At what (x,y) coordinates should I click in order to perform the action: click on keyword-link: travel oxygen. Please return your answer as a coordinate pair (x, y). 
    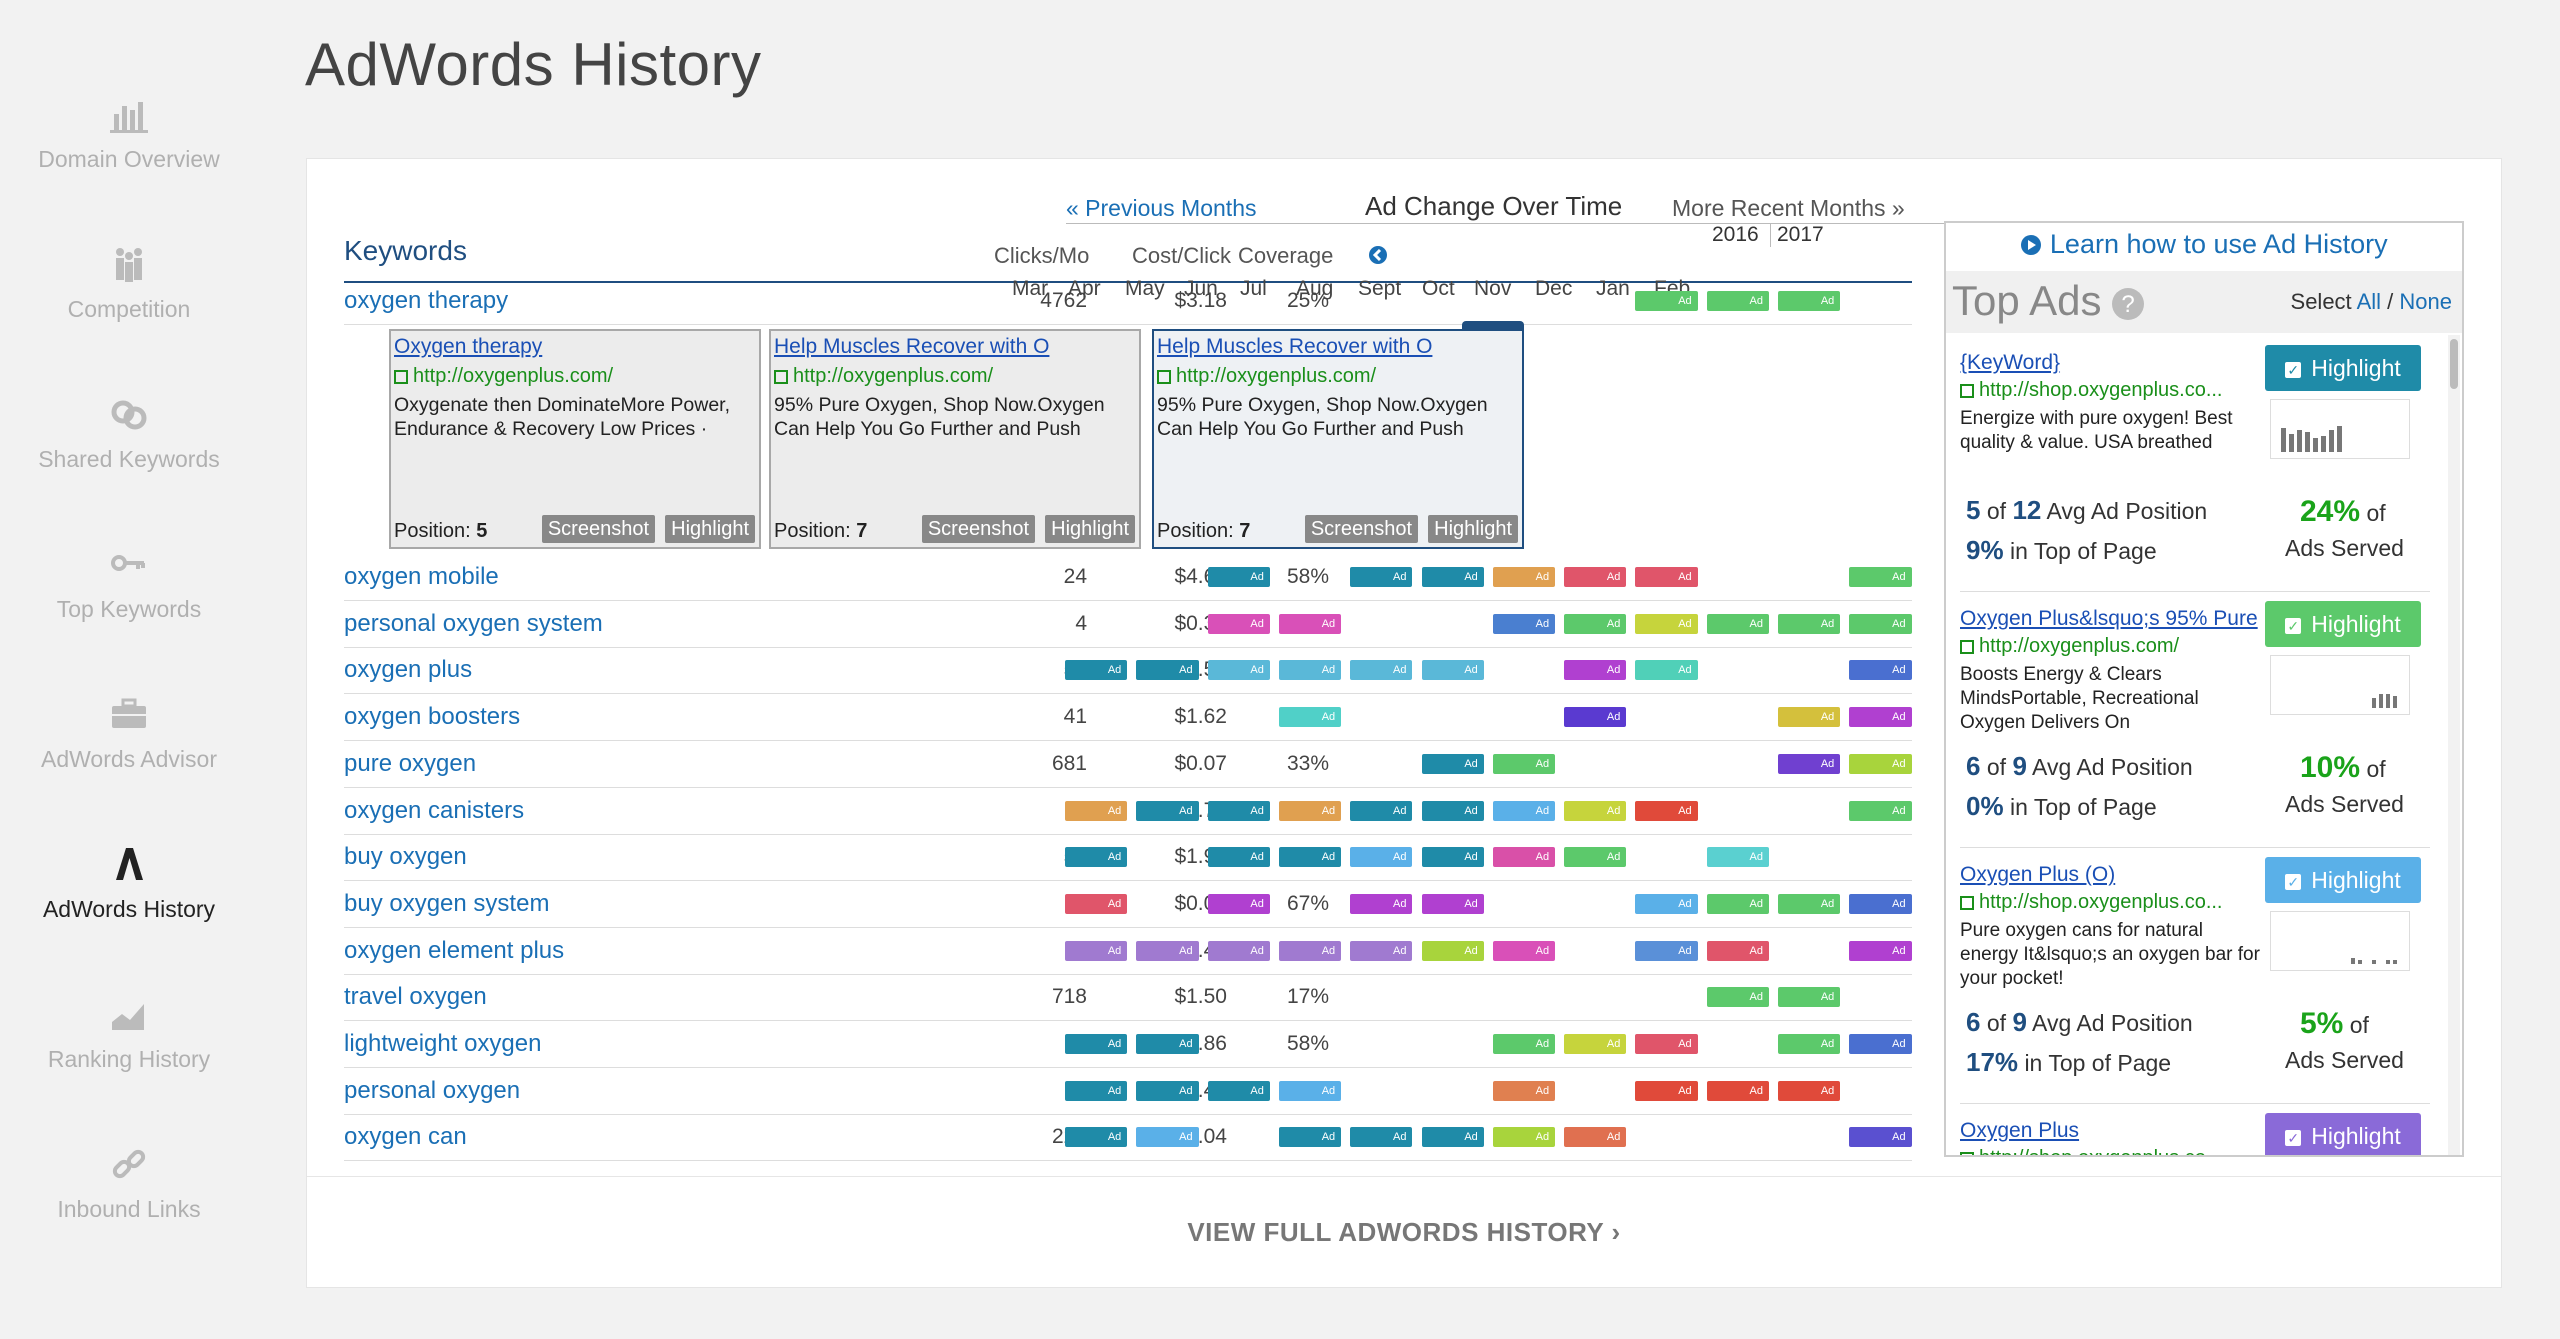
    Looking at the image, I should click on (415, 996).